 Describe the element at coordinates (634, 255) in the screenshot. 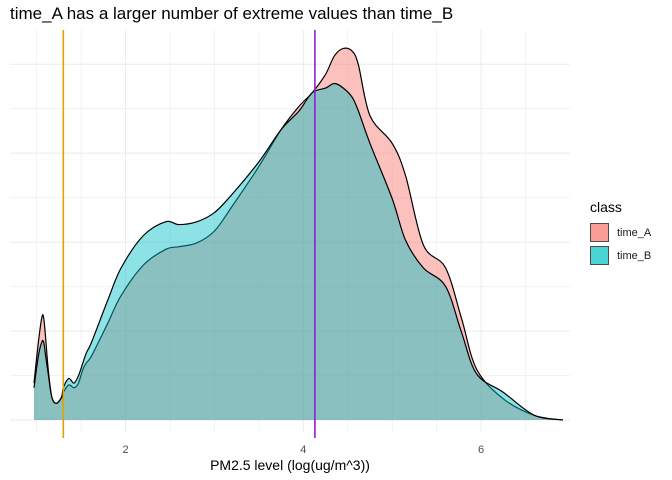

I see `legend-label: time_B` at that location.